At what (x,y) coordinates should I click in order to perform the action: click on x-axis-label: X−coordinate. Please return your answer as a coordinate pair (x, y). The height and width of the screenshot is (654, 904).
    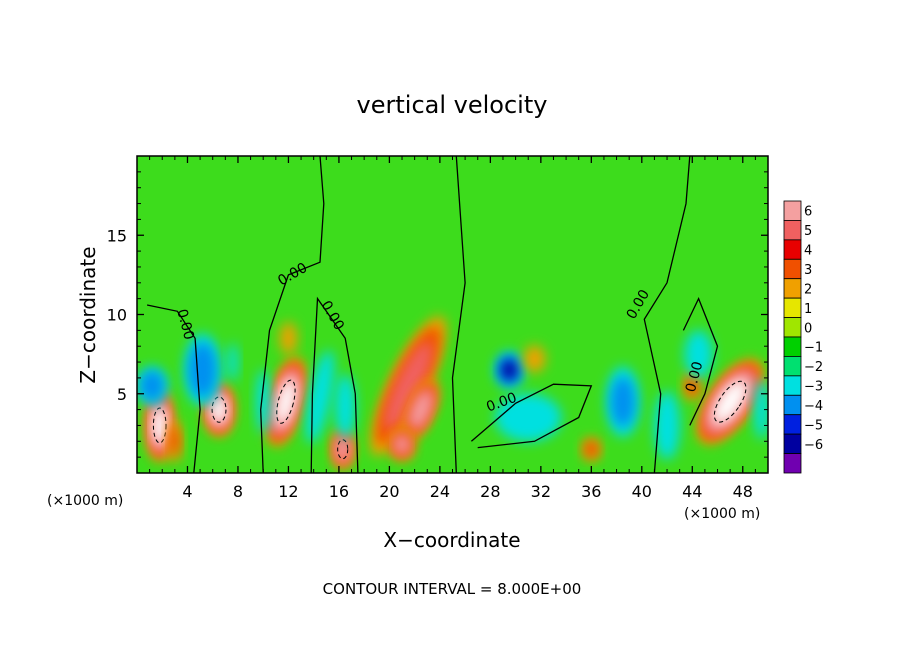
    Looking at the image, I should click on (451, 540).